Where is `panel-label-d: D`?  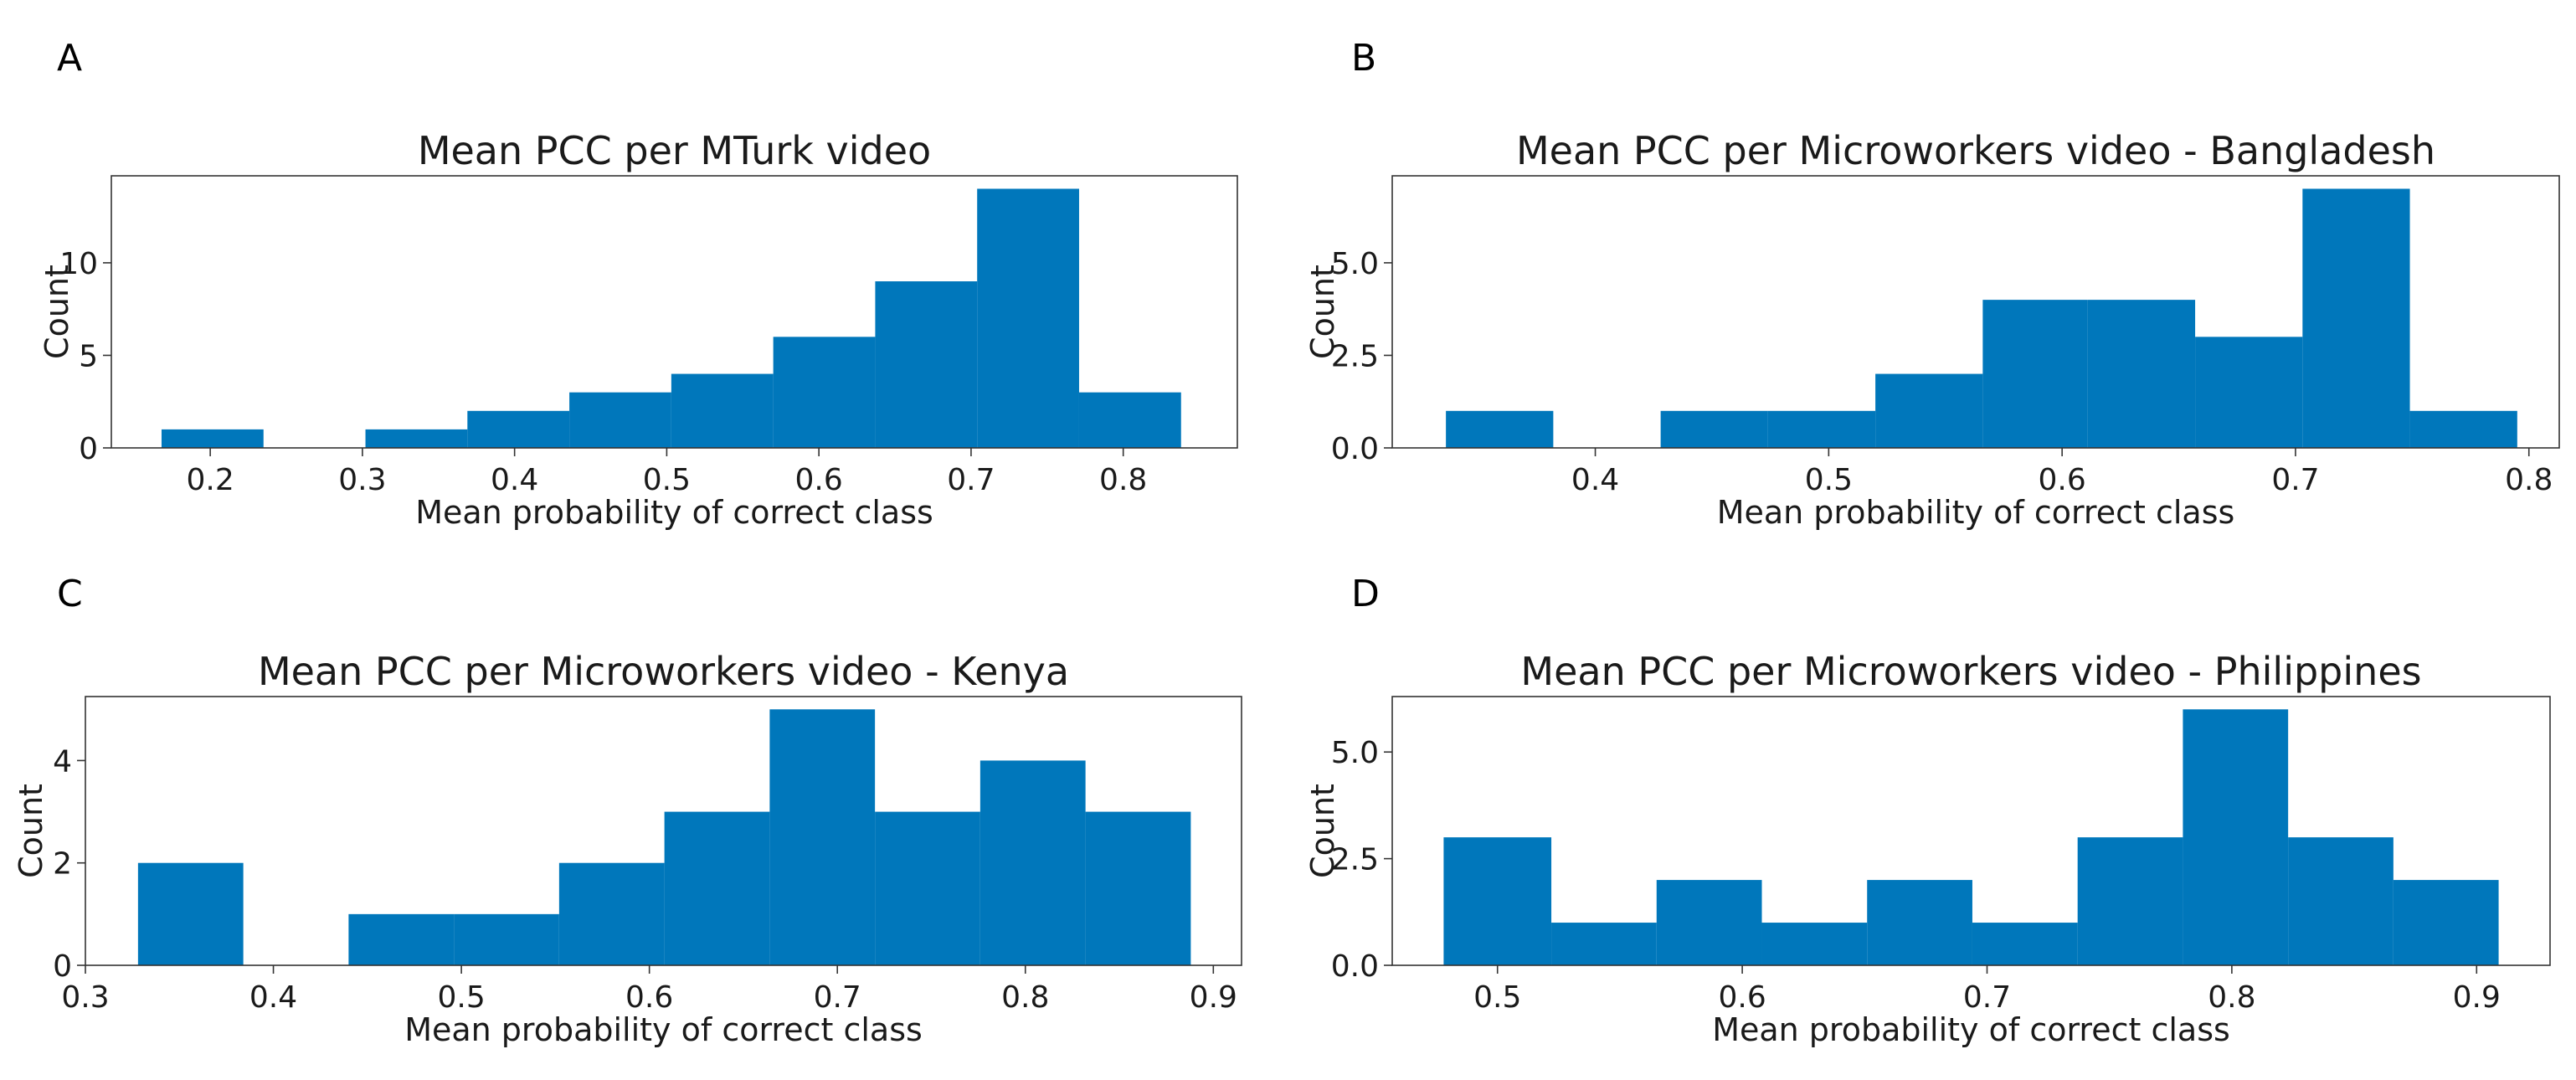
panel-label-d: D is located at coordinates (1366, 594).